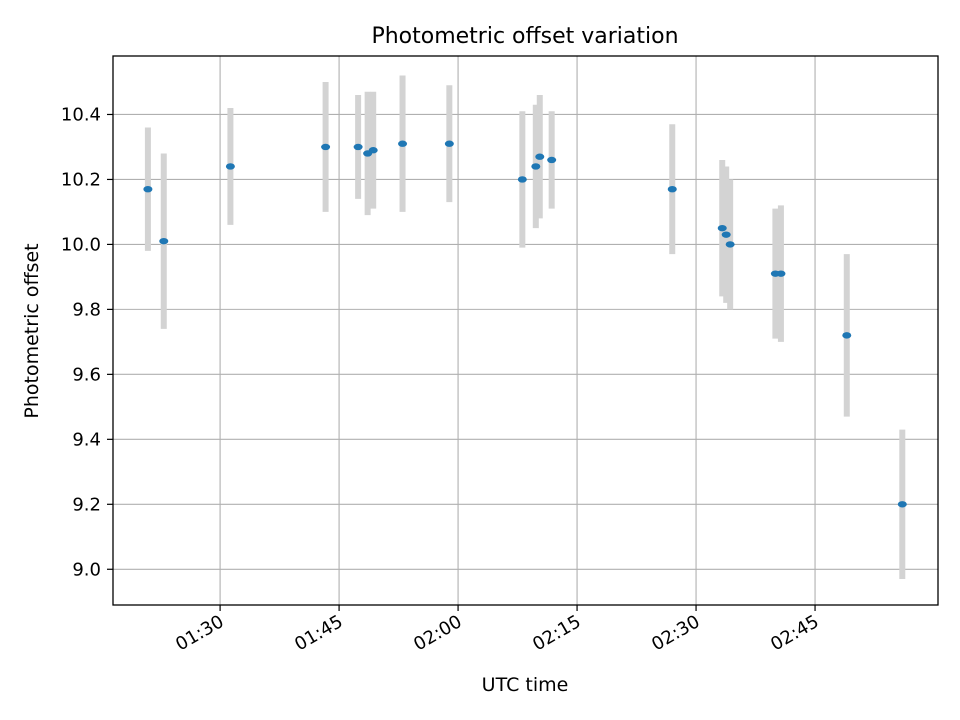 This screenshot has height=720, width=960. I want to click on chart-title: Photometric offset variation, so click(524, 36).